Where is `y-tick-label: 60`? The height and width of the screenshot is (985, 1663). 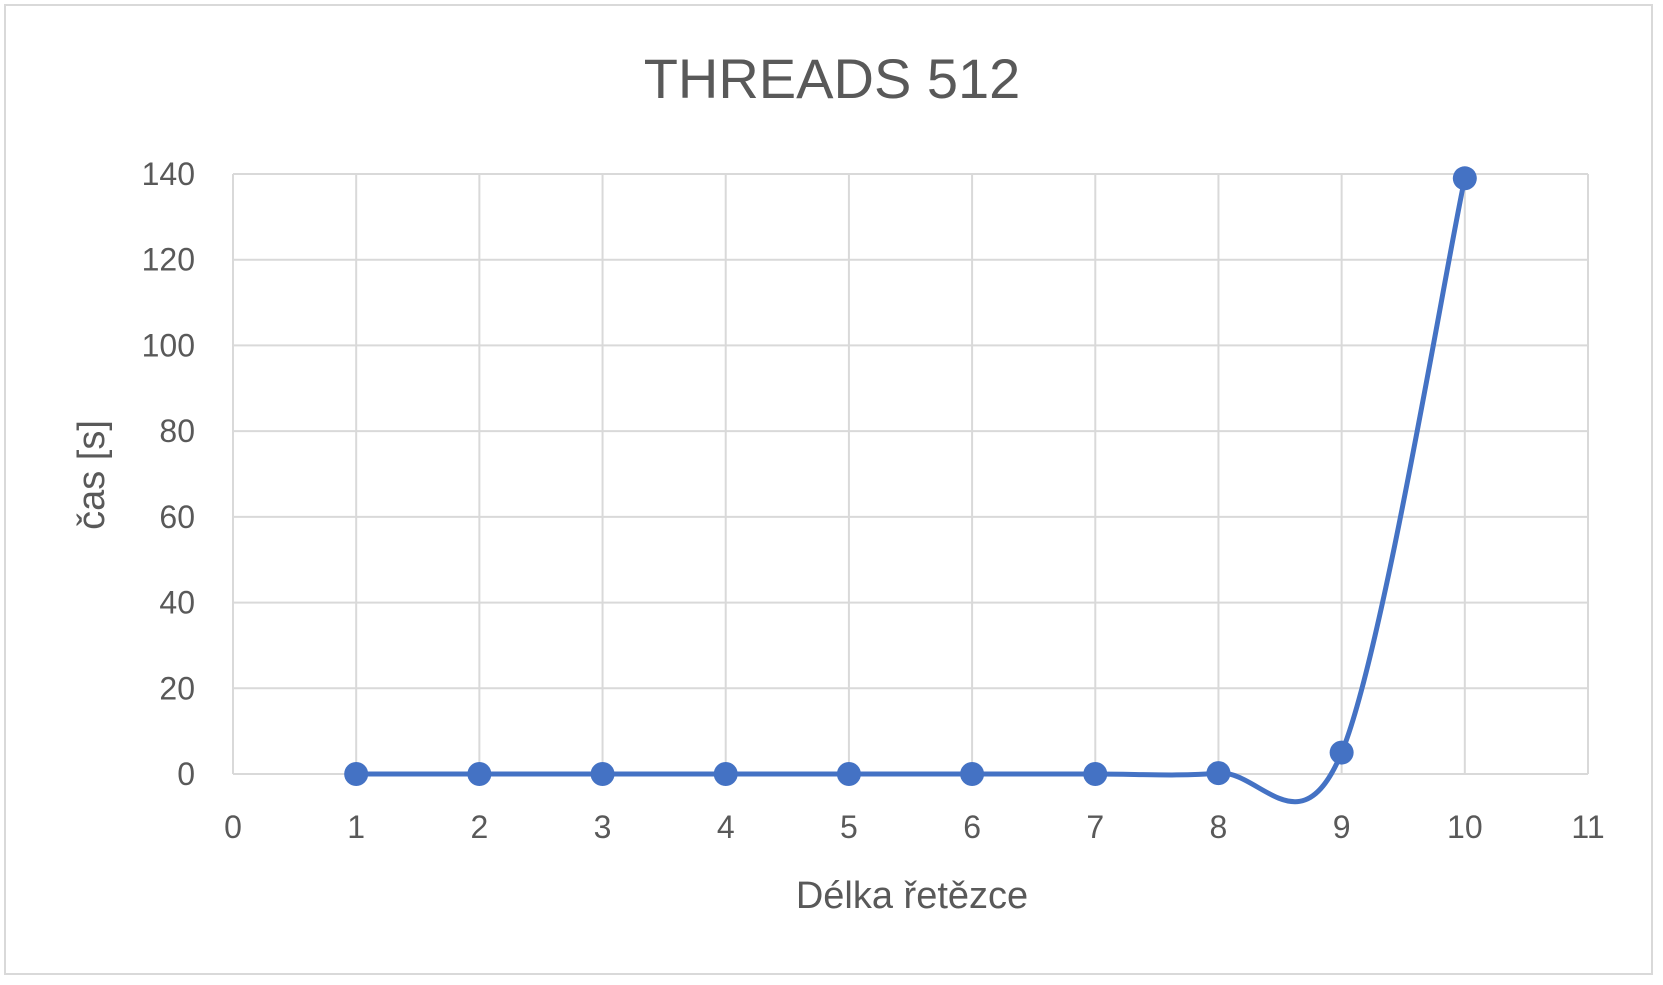
y-tick-label: 60 is located at coordinates (177, 517).